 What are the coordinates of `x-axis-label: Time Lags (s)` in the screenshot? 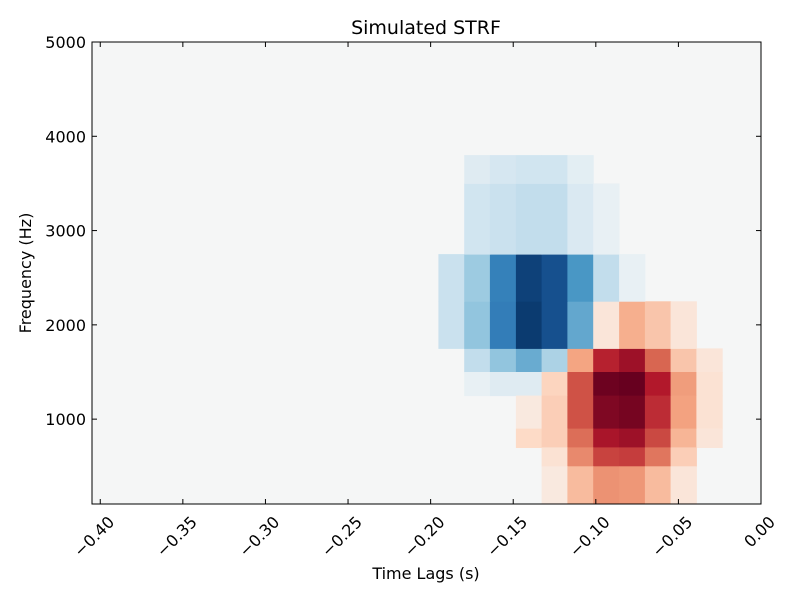 It's located at (425, 573).